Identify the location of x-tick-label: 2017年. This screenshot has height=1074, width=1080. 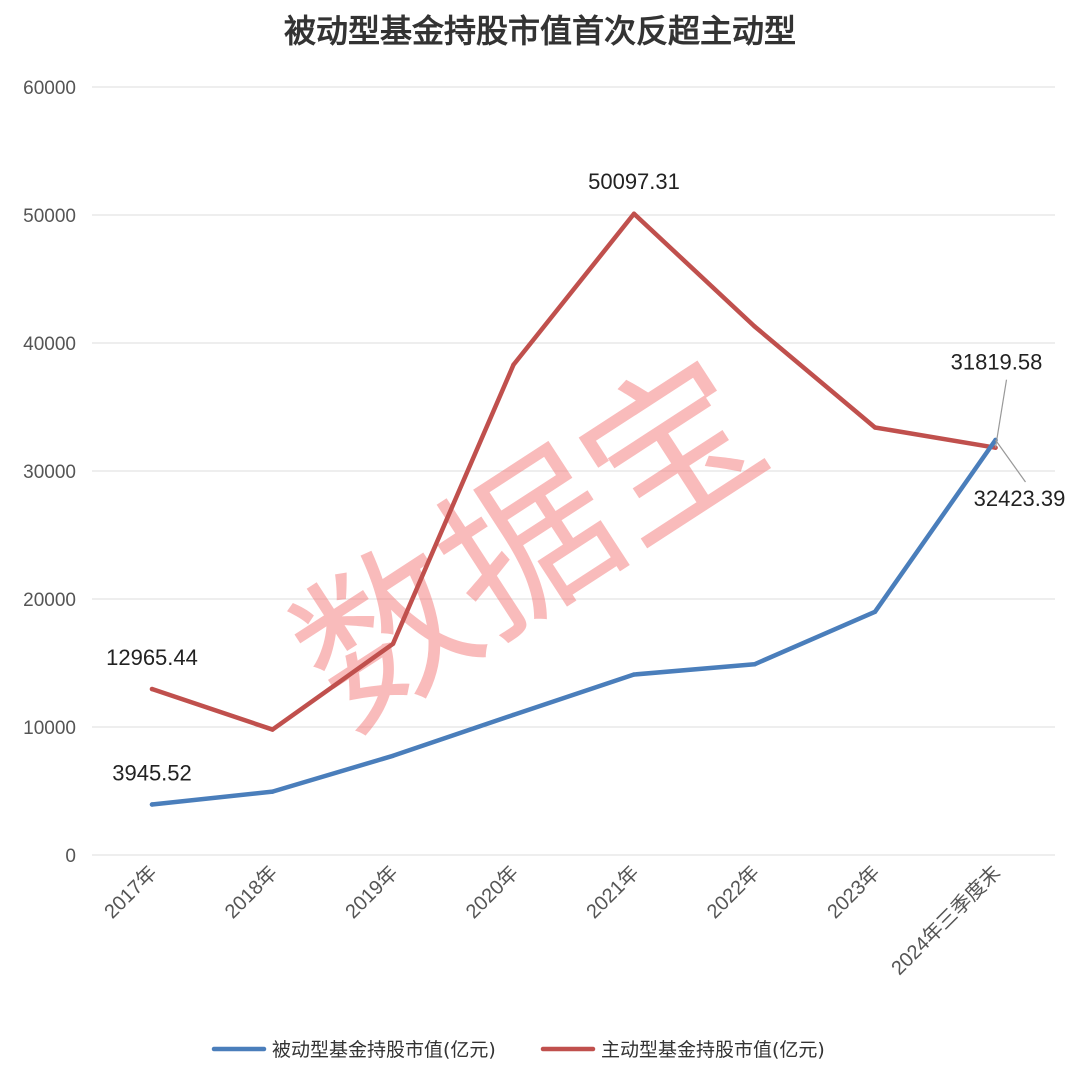
(131, 892).